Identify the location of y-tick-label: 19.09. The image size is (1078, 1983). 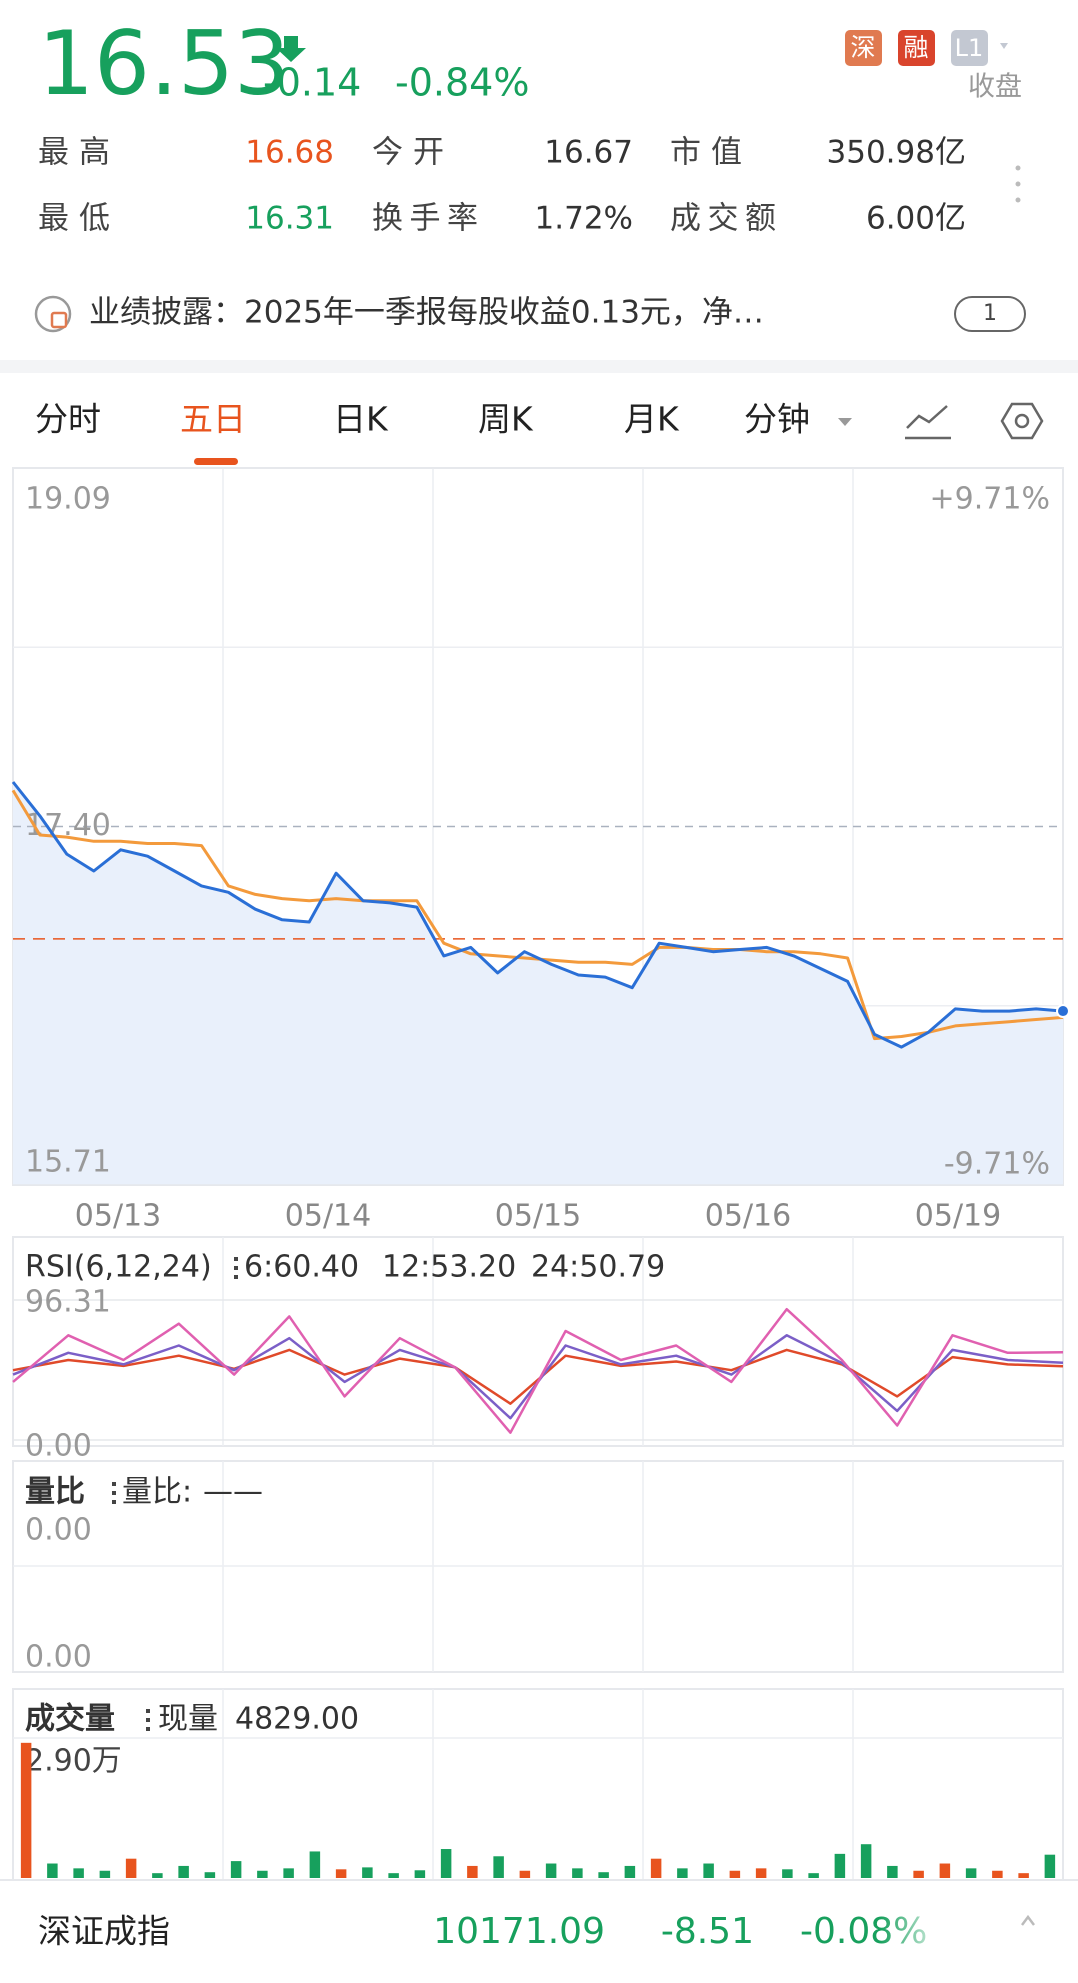
(68, 499).